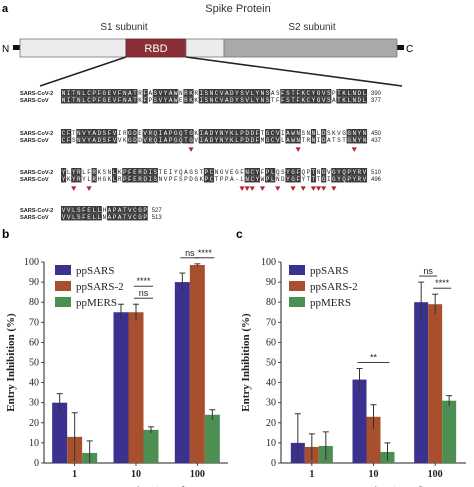 Image resolution: width=474 pixels, height=487 pixels. Describe the element at coordinates (428, 271) in the screenshot. I see `significance-label: ns` at that location.